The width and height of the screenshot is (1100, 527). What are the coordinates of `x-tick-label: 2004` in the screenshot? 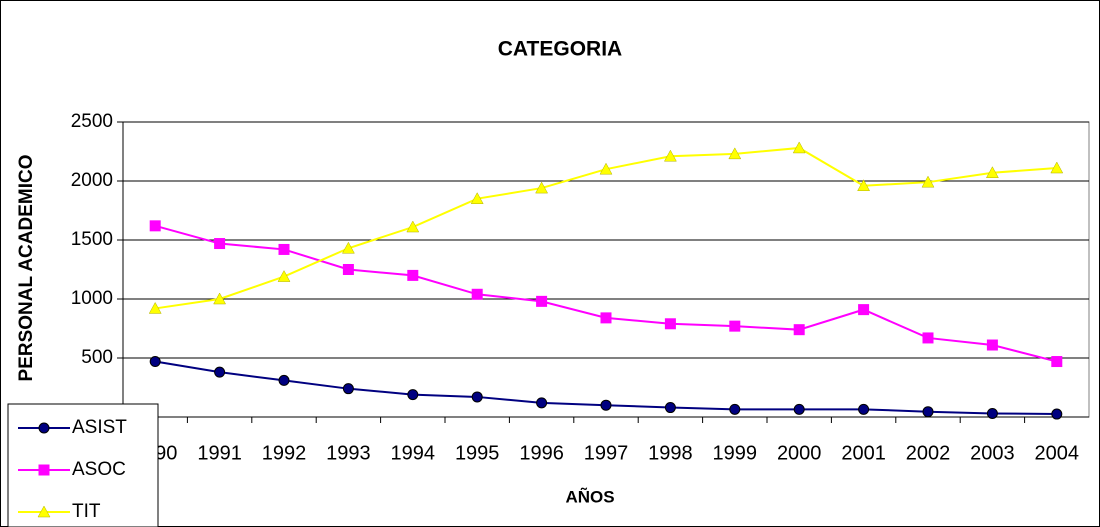 It's located at (1057, 453).